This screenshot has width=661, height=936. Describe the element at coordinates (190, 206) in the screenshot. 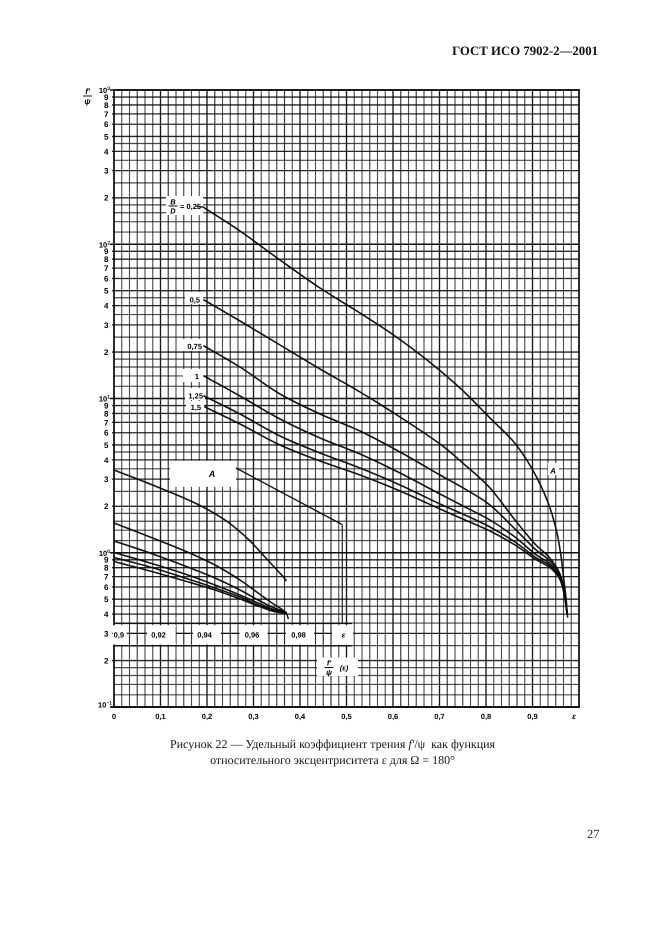

I see `svg-text: = 0,25` at that location.